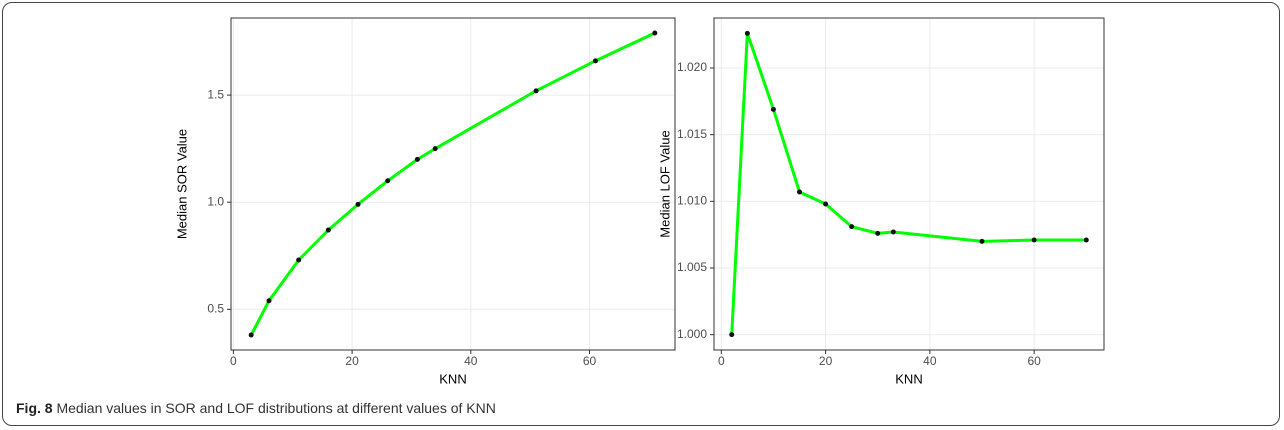  What do you see at coordinates (692, 134) in the screenshot?
I see `y-tick-label: 1.015` at bounding box center [692, 134].